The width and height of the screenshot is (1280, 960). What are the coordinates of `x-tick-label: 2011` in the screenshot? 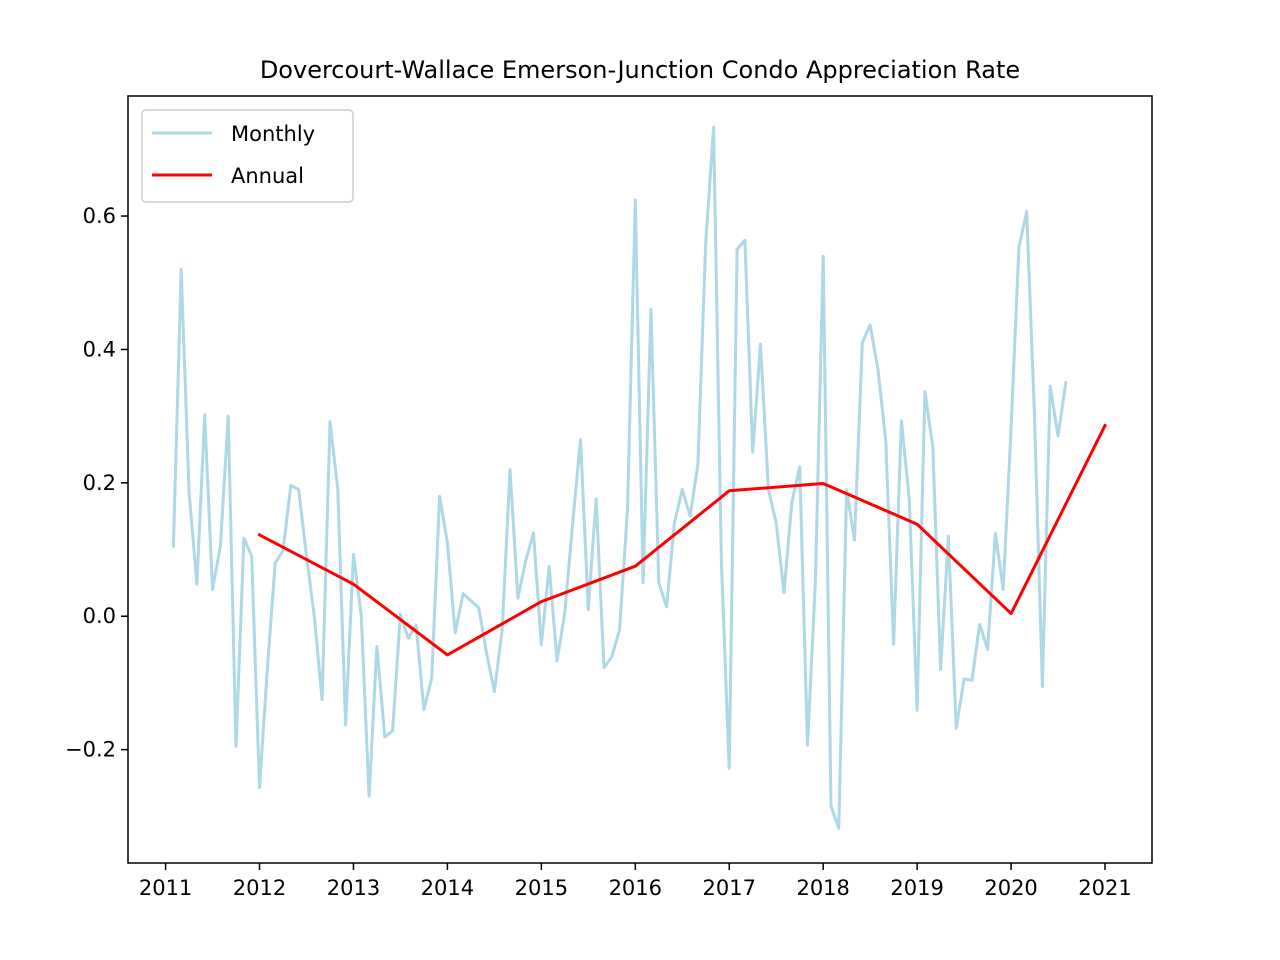 It's located at (165, 888).